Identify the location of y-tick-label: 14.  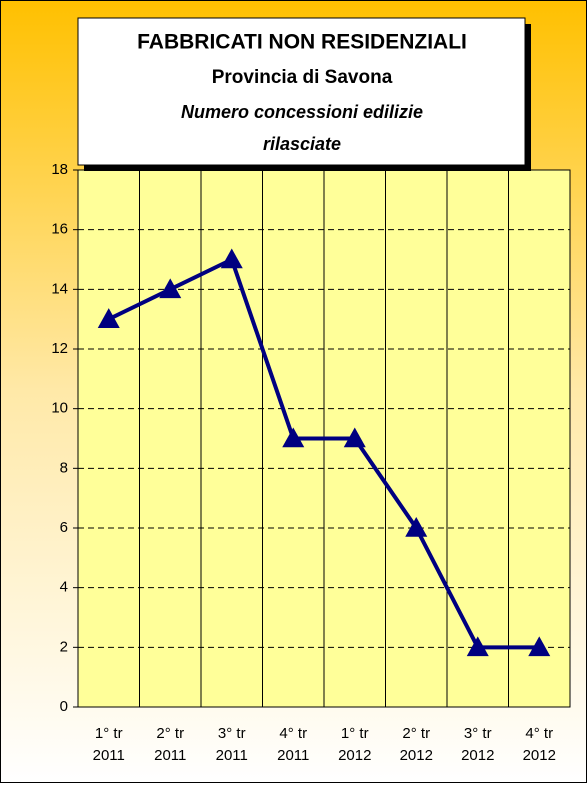
(59, 288).